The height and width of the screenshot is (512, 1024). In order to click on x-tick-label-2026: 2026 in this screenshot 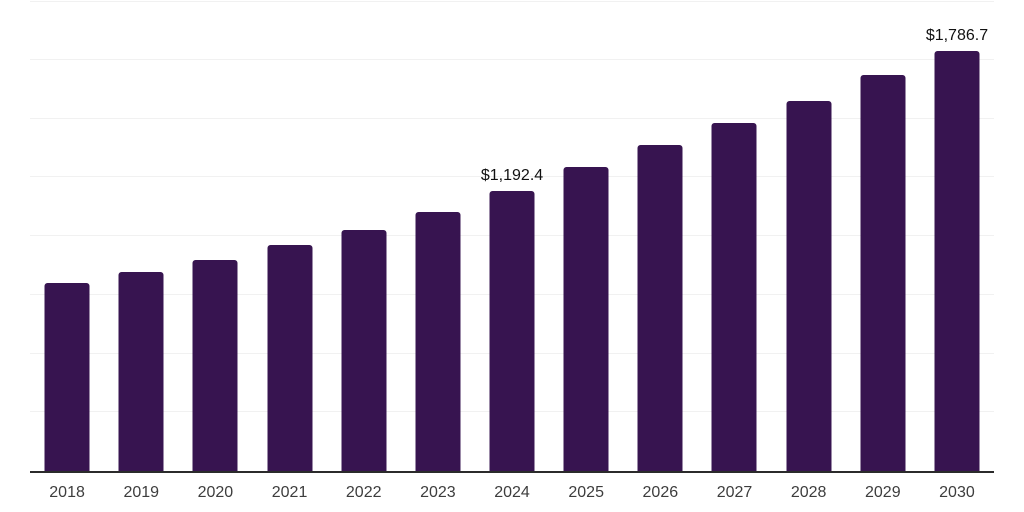, I will do `click(660, 492)`.